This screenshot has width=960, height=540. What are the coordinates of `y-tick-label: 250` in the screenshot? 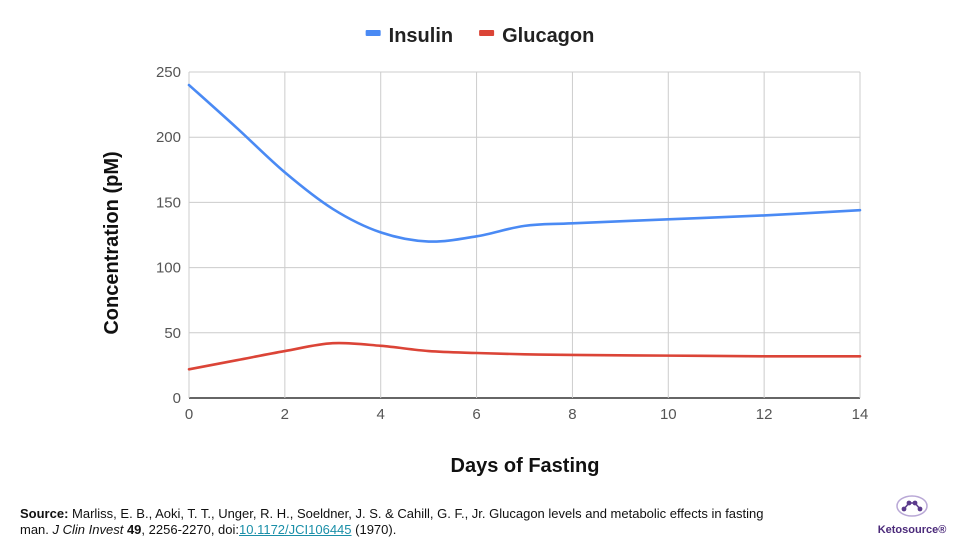 It's located at (168, 72).